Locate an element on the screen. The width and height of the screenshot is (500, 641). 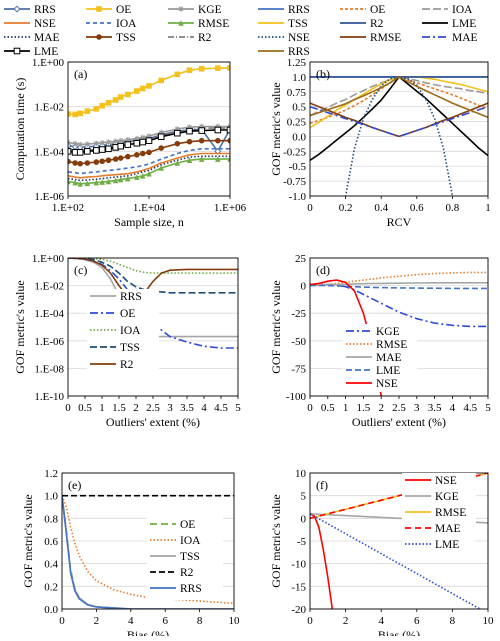
y-tick-label: 5 is located at coordinates (304, 497).